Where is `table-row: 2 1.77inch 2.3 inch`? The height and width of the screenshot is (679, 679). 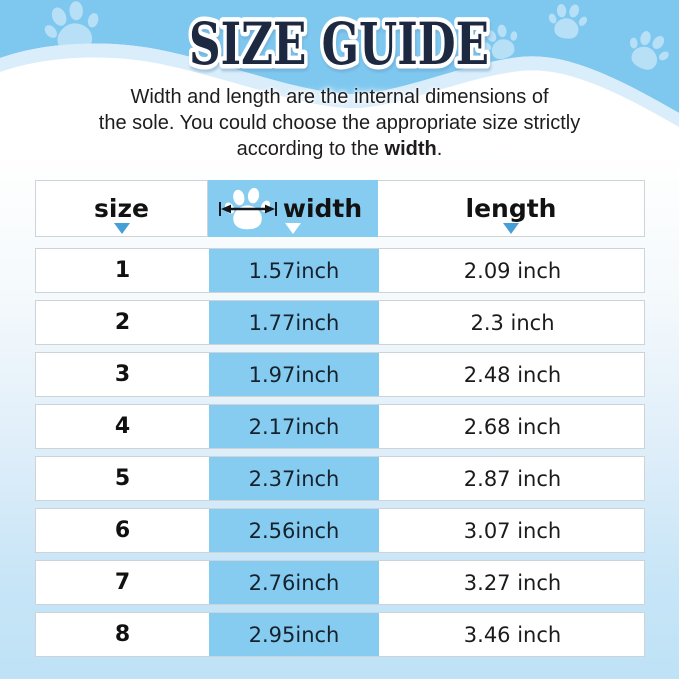
table-row: 2 1.77inch 2.3 inch is located at coordinates (340, 322).